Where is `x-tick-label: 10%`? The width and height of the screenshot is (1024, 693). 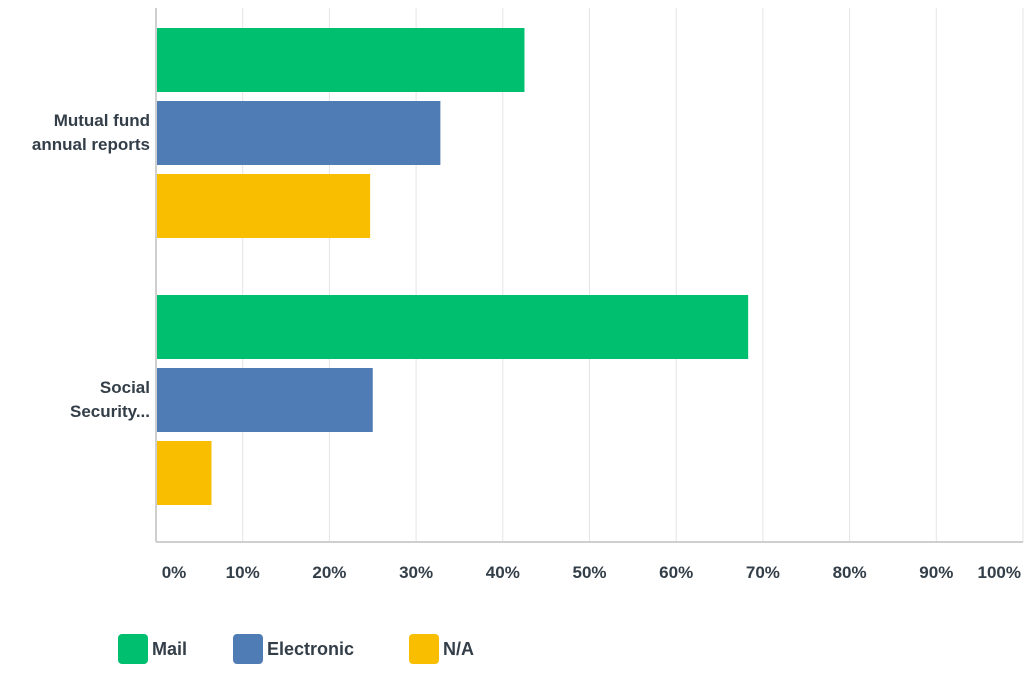 x-tick-label: 10% is located at coordinates (243, 572).